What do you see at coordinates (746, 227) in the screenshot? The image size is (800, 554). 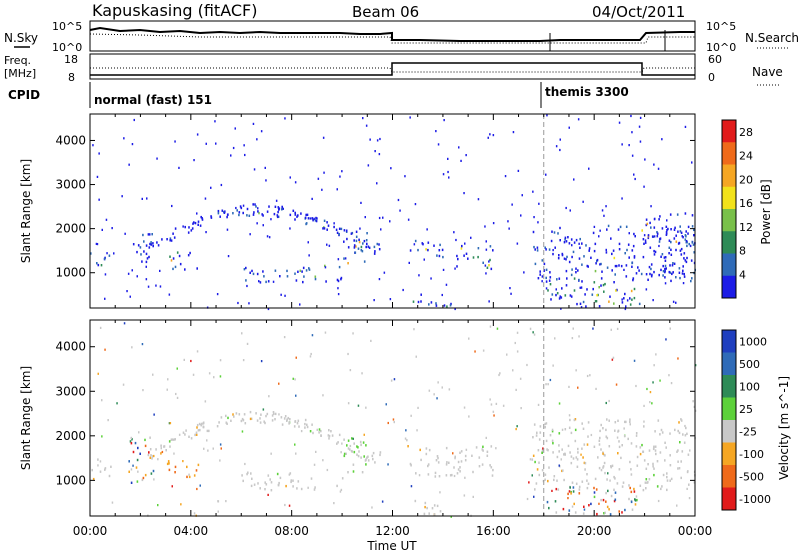 I see `colorbar-tick-label: 12` at bounding box center [746, 227].